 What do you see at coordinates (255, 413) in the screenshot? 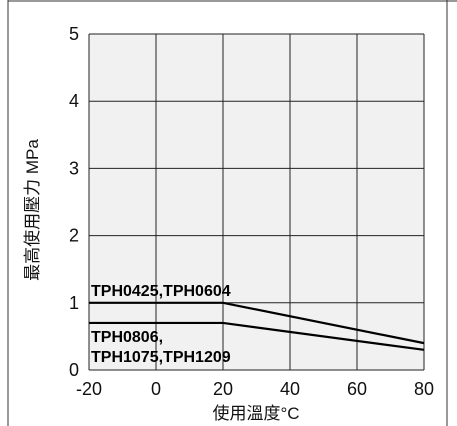
I see `x-axis-label: 使用溫度°C` at bounding box center [255, 413].